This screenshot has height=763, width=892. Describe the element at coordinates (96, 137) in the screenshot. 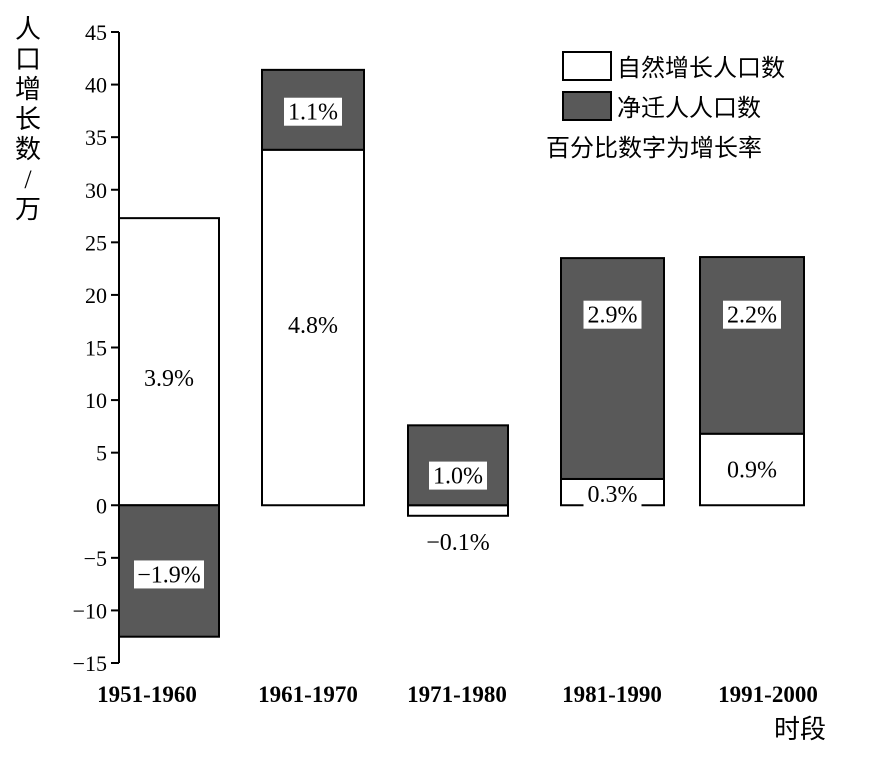

I see `y-tick-label: 35` at that location.